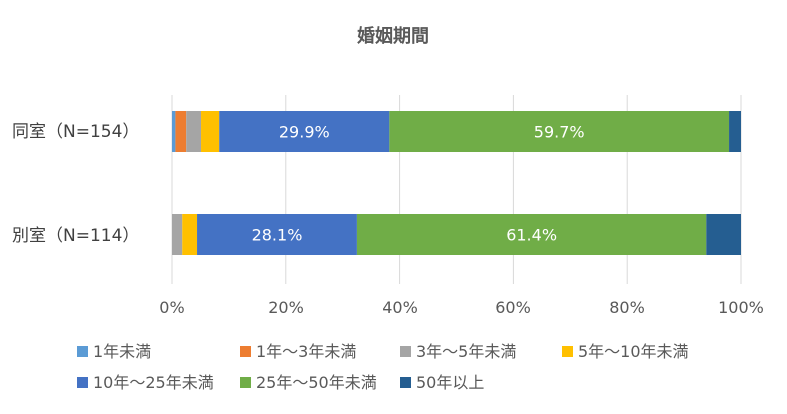 Image resolution: width=787 pixels, height=414 pixels. I want to click on x-tick-3: 60%, so click(513, 307).